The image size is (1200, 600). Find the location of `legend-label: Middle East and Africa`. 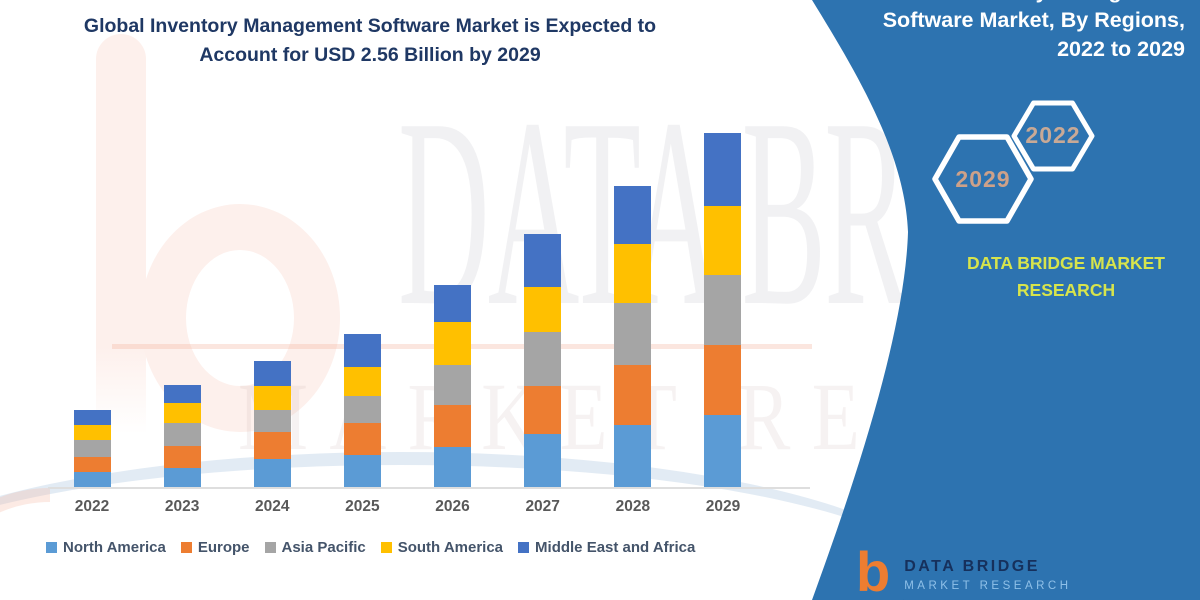

legend-label: Middle East and Africa is located at coordinates (615, 547).